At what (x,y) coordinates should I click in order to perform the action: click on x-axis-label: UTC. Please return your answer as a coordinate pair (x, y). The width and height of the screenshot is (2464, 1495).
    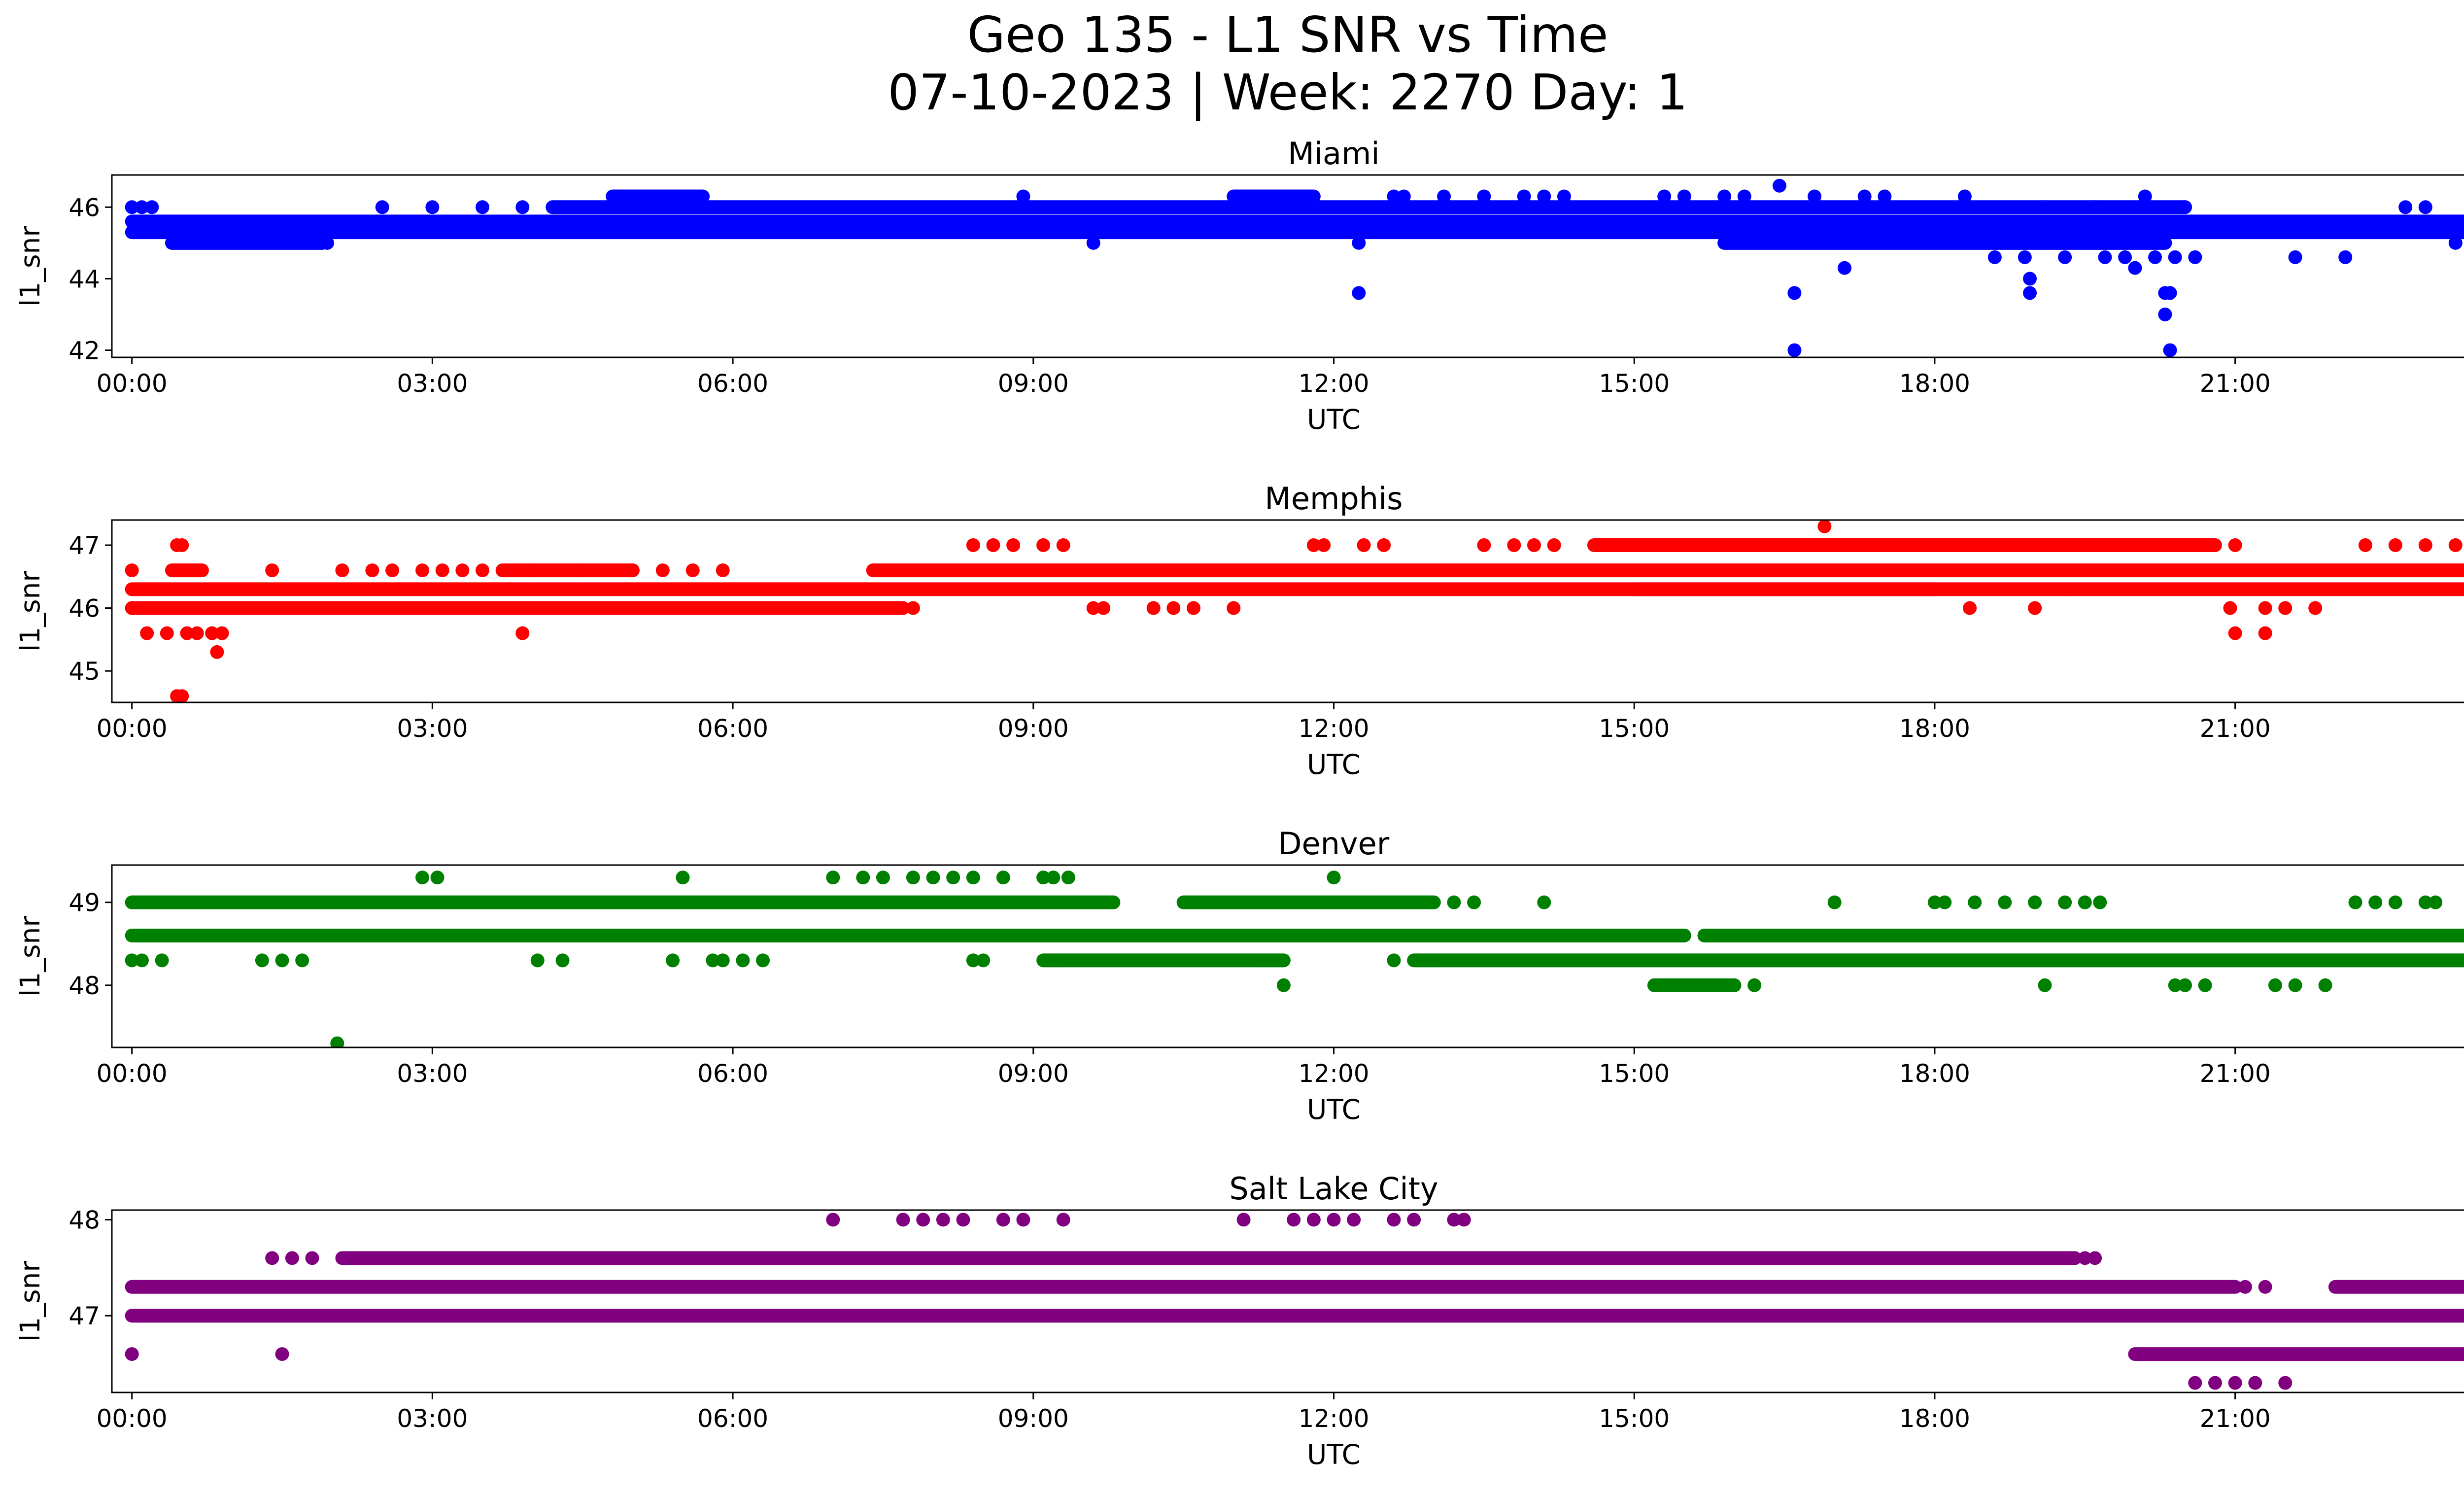
    Looking at the image, I should click on (1334, 1454).